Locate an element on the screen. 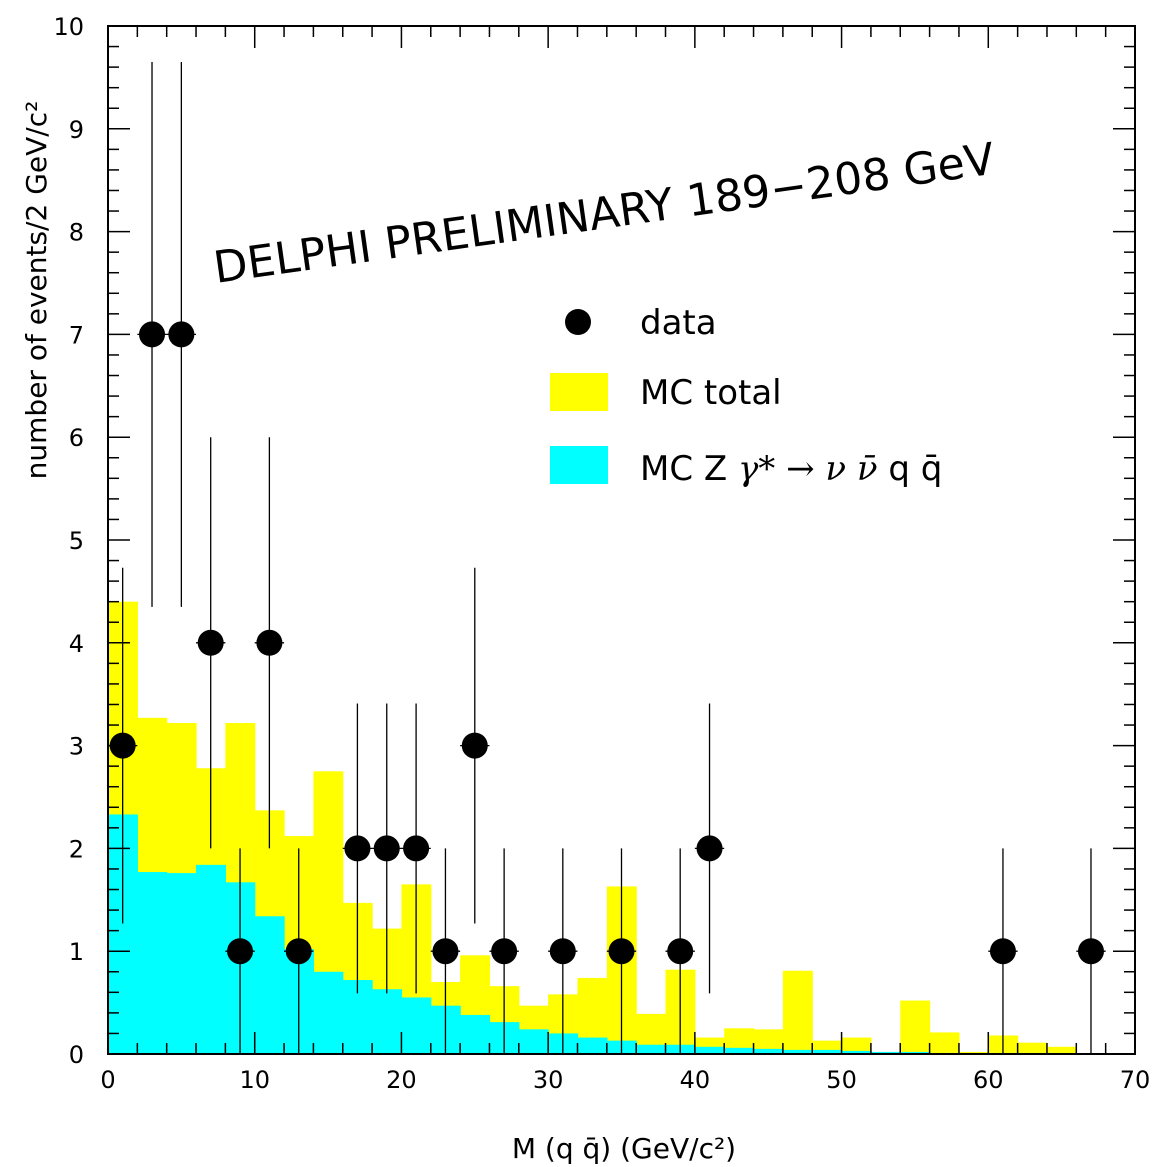 The image size is (1160, 1167). legend-data-label: data is located at coordinates (678, 323).